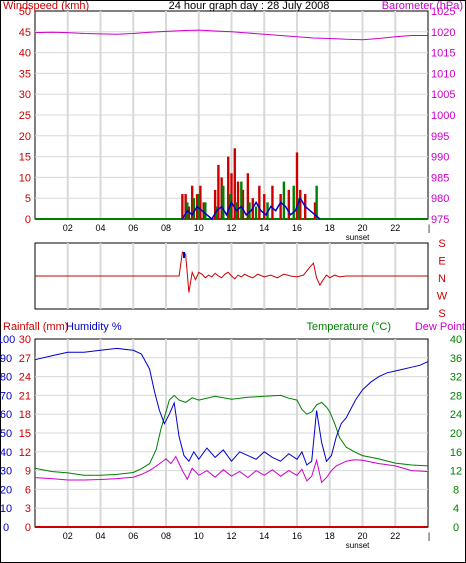  Describe the element at coordinates (100, 536) in the screenshot. I see `panel3-x-tick-label: 04` at that location.